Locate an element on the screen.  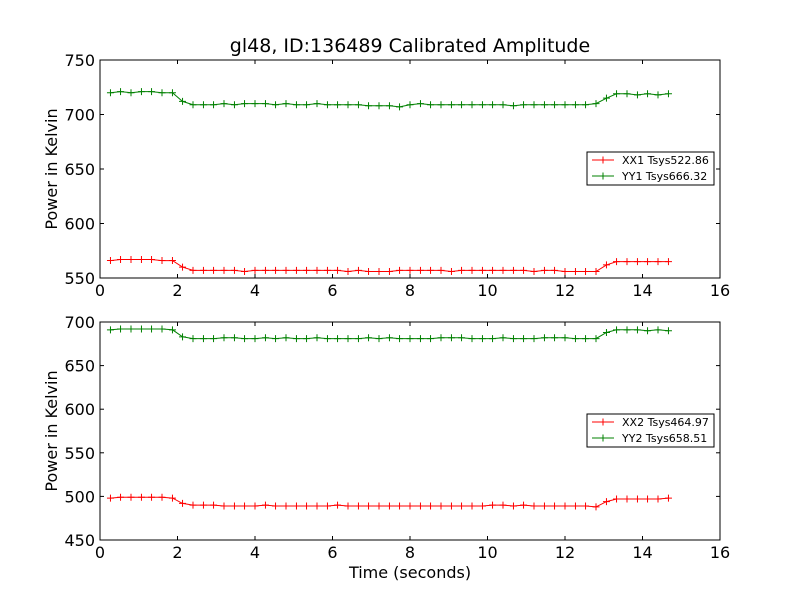
y-tick-label: 700 is located at coordinates (79, 115).